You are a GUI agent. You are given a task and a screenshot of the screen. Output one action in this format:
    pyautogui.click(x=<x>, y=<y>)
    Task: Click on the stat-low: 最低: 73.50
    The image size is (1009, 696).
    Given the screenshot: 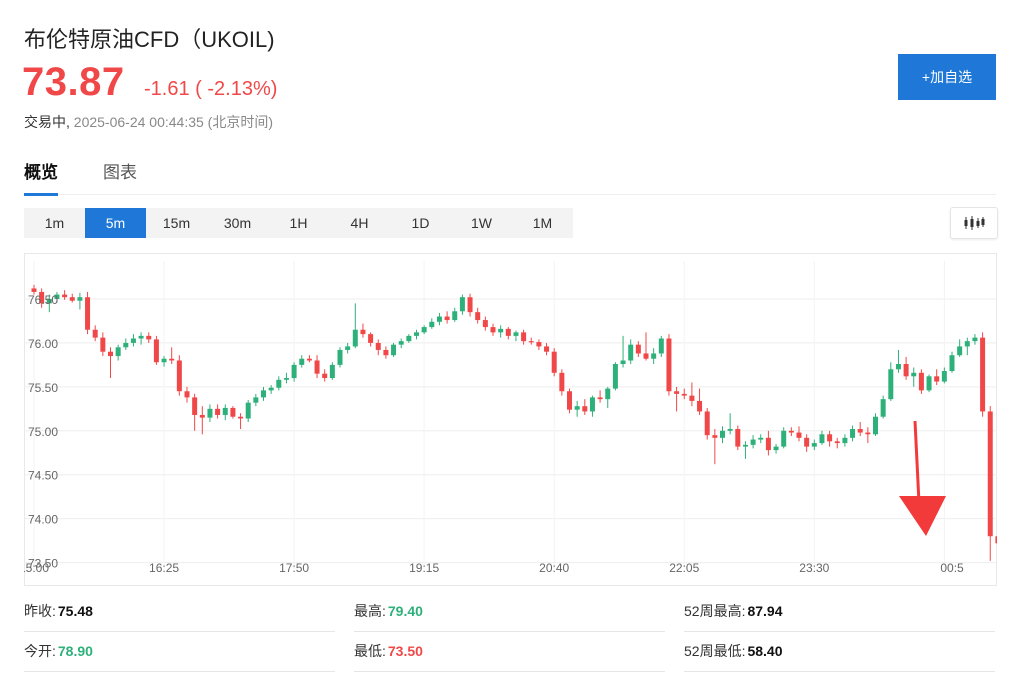 What is the action you would take?
    pyautogui.click(x=509, y=652)
    